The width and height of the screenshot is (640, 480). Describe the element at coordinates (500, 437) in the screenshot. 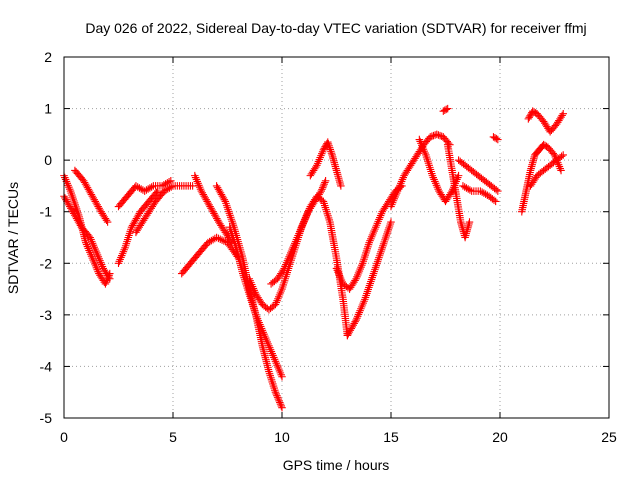

I see `x-tick-label: 20` at that location.